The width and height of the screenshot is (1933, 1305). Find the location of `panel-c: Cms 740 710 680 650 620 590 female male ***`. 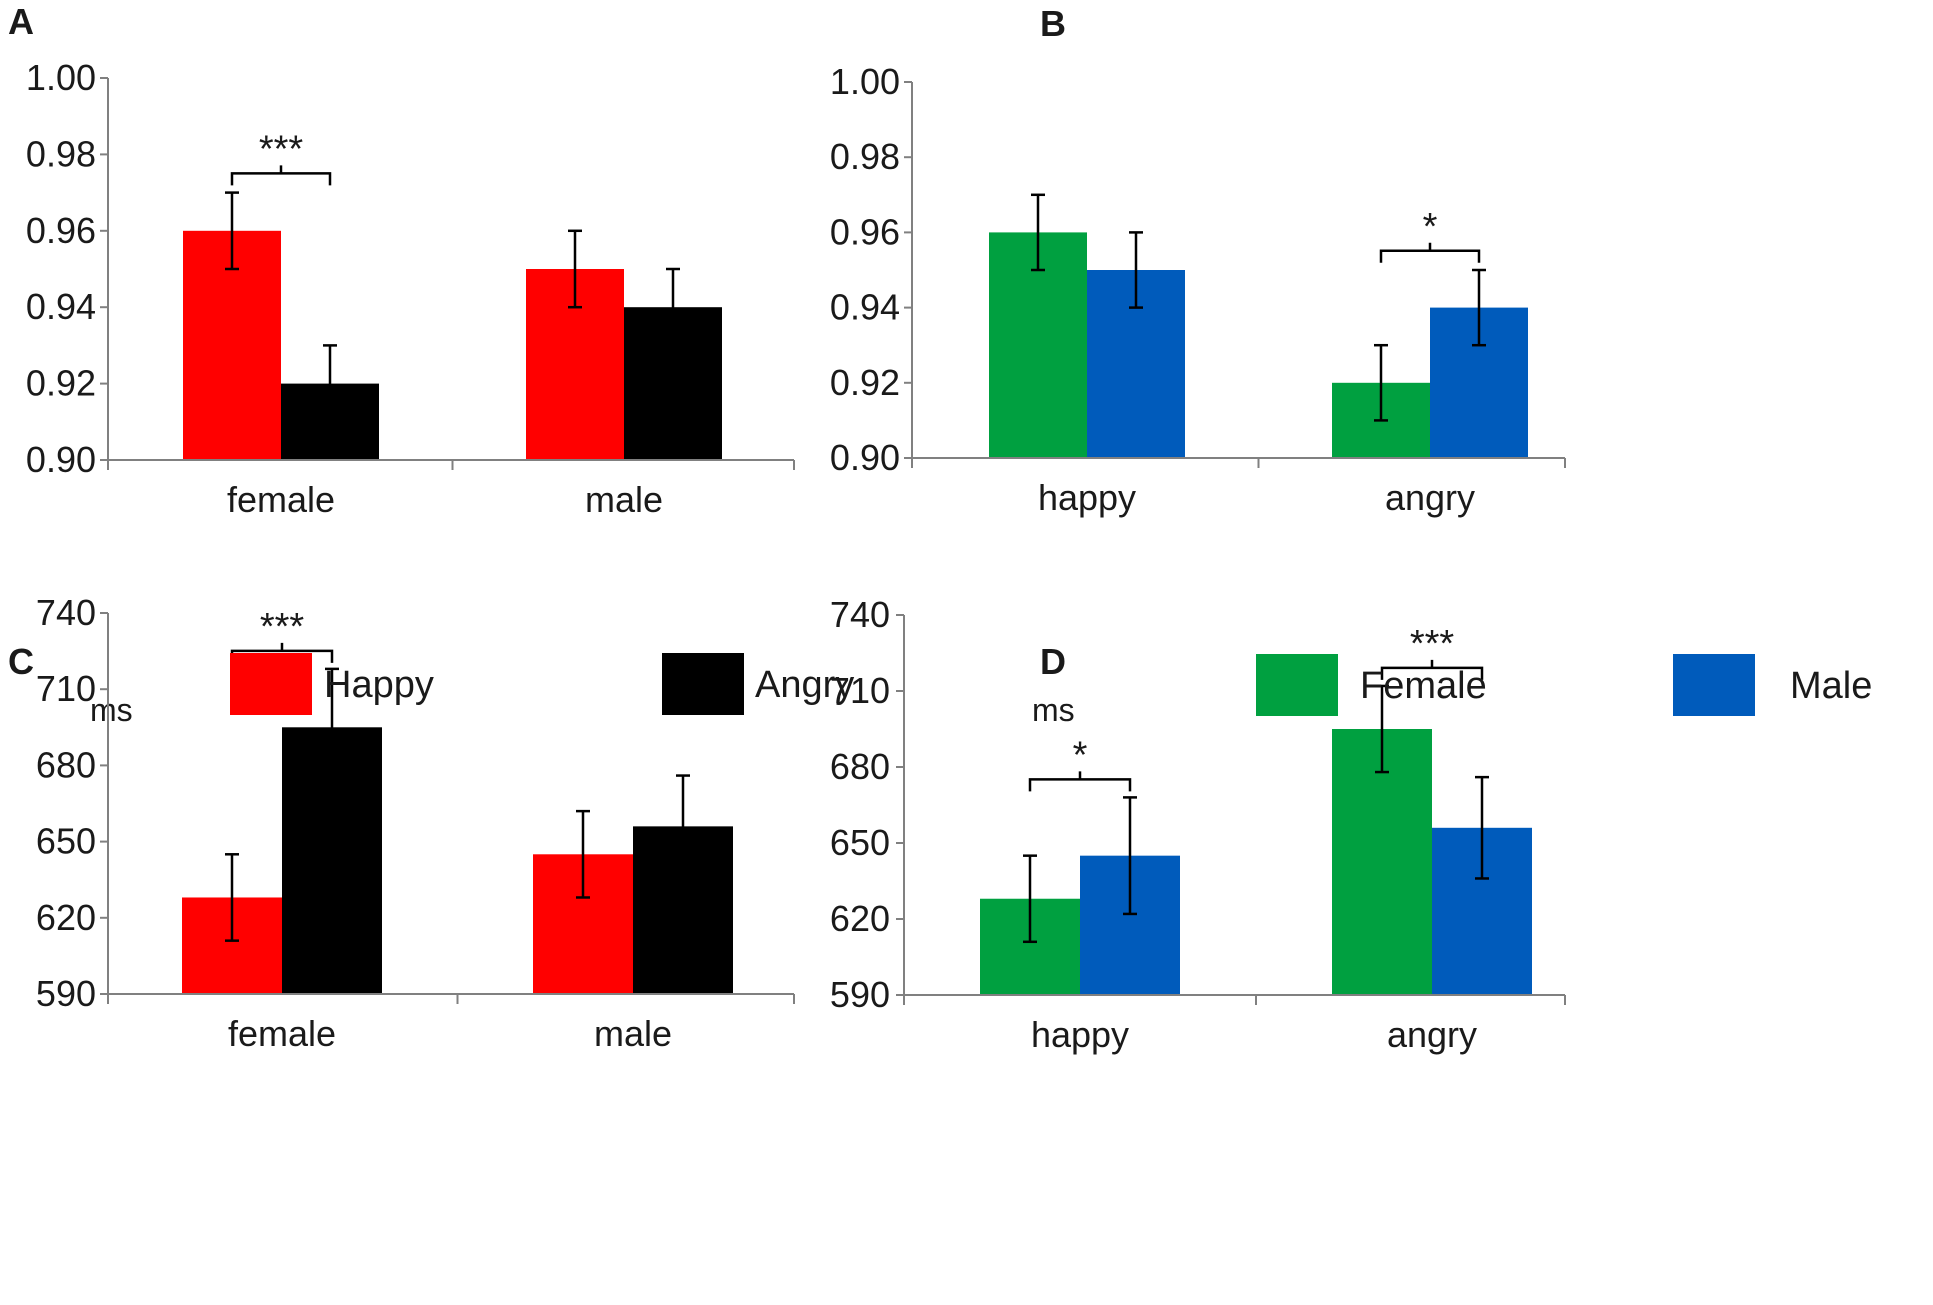

panel-c: Cms 740 710 680 650 620 590 female male *** is located at coordinates (401, 823).